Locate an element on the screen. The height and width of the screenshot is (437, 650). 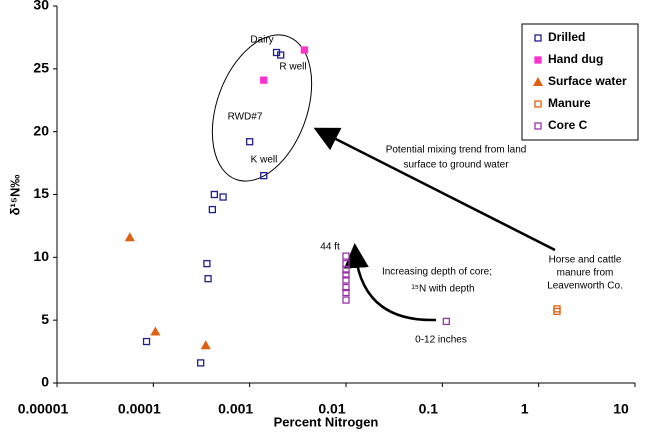
y-tick-label: 20 is located at coordinates (41, 130).